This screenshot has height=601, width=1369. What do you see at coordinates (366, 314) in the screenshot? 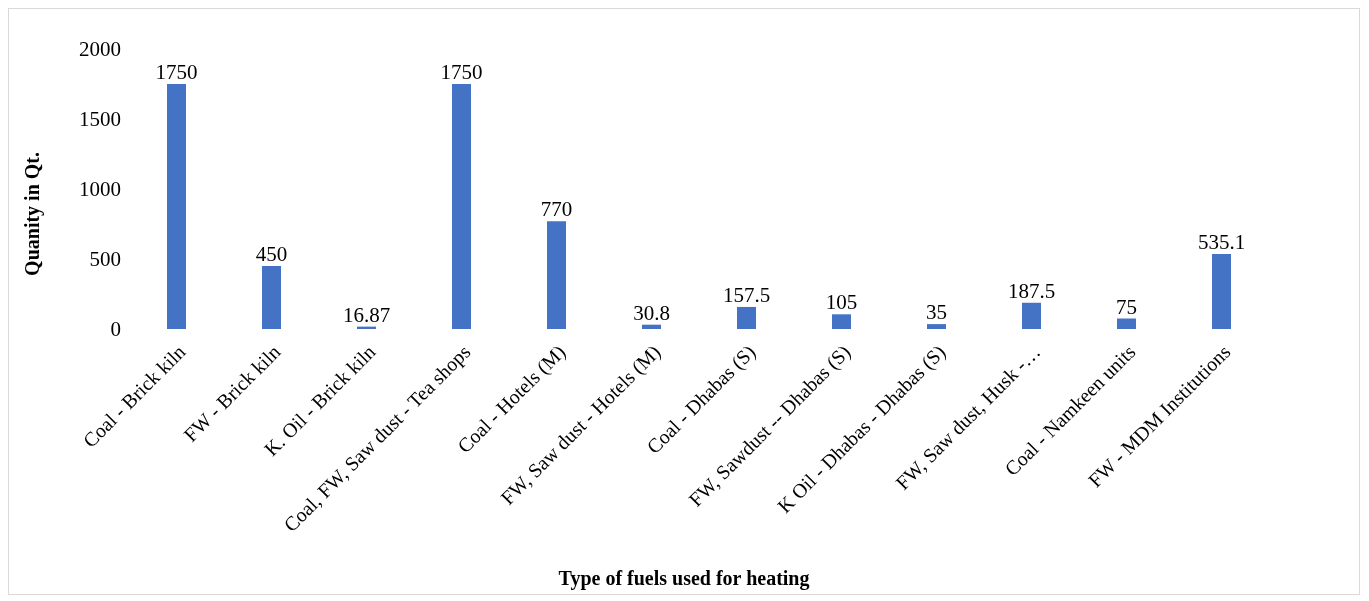
I see `data-label: 16.87` at bounding box center [366, 314].